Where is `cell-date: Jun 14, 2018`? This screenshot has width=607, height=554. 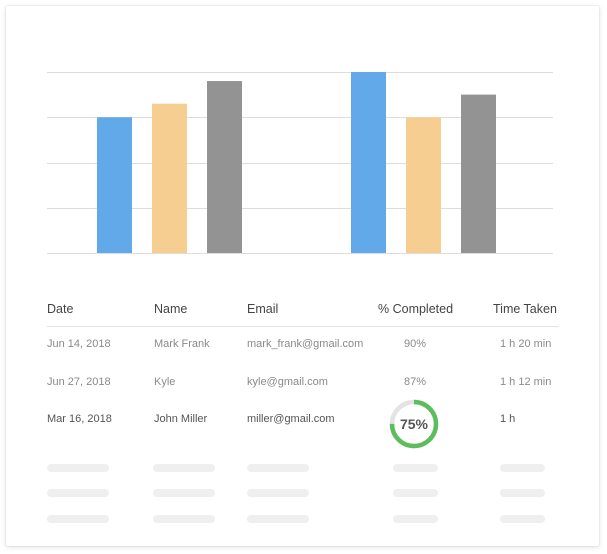
cell-date: Jun 14, 2018 is located at coordinates (79, 344).